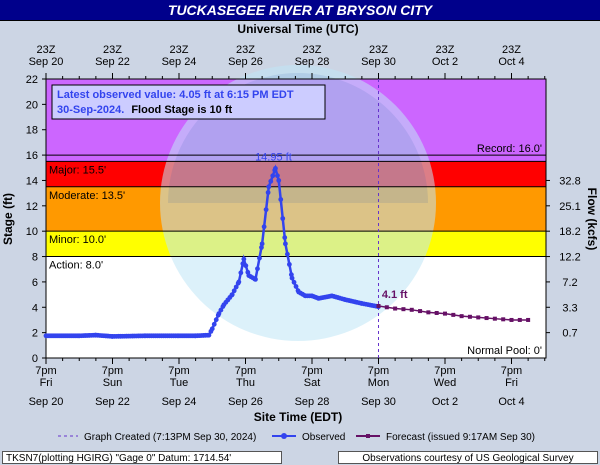  What do you see at coordinates (569, 308) in the screenshot?
I see `flow-tick-label-1: 3.3` at bounding box center [569, 308].